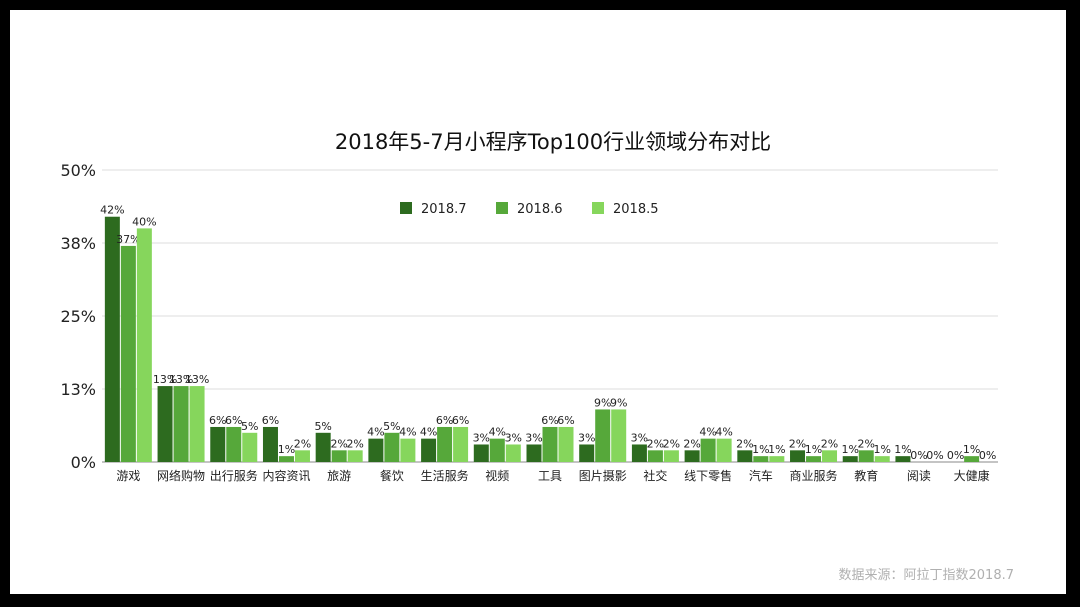 The height and width of the screenshot is (607, 1080). I want to click on data-source-note: 数据来源：阿拉丁指数2018.7, so click(926, 575).